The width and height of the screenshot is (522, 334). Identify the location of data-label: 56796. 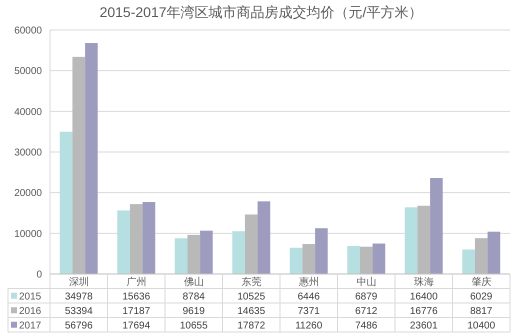
(79, 326).